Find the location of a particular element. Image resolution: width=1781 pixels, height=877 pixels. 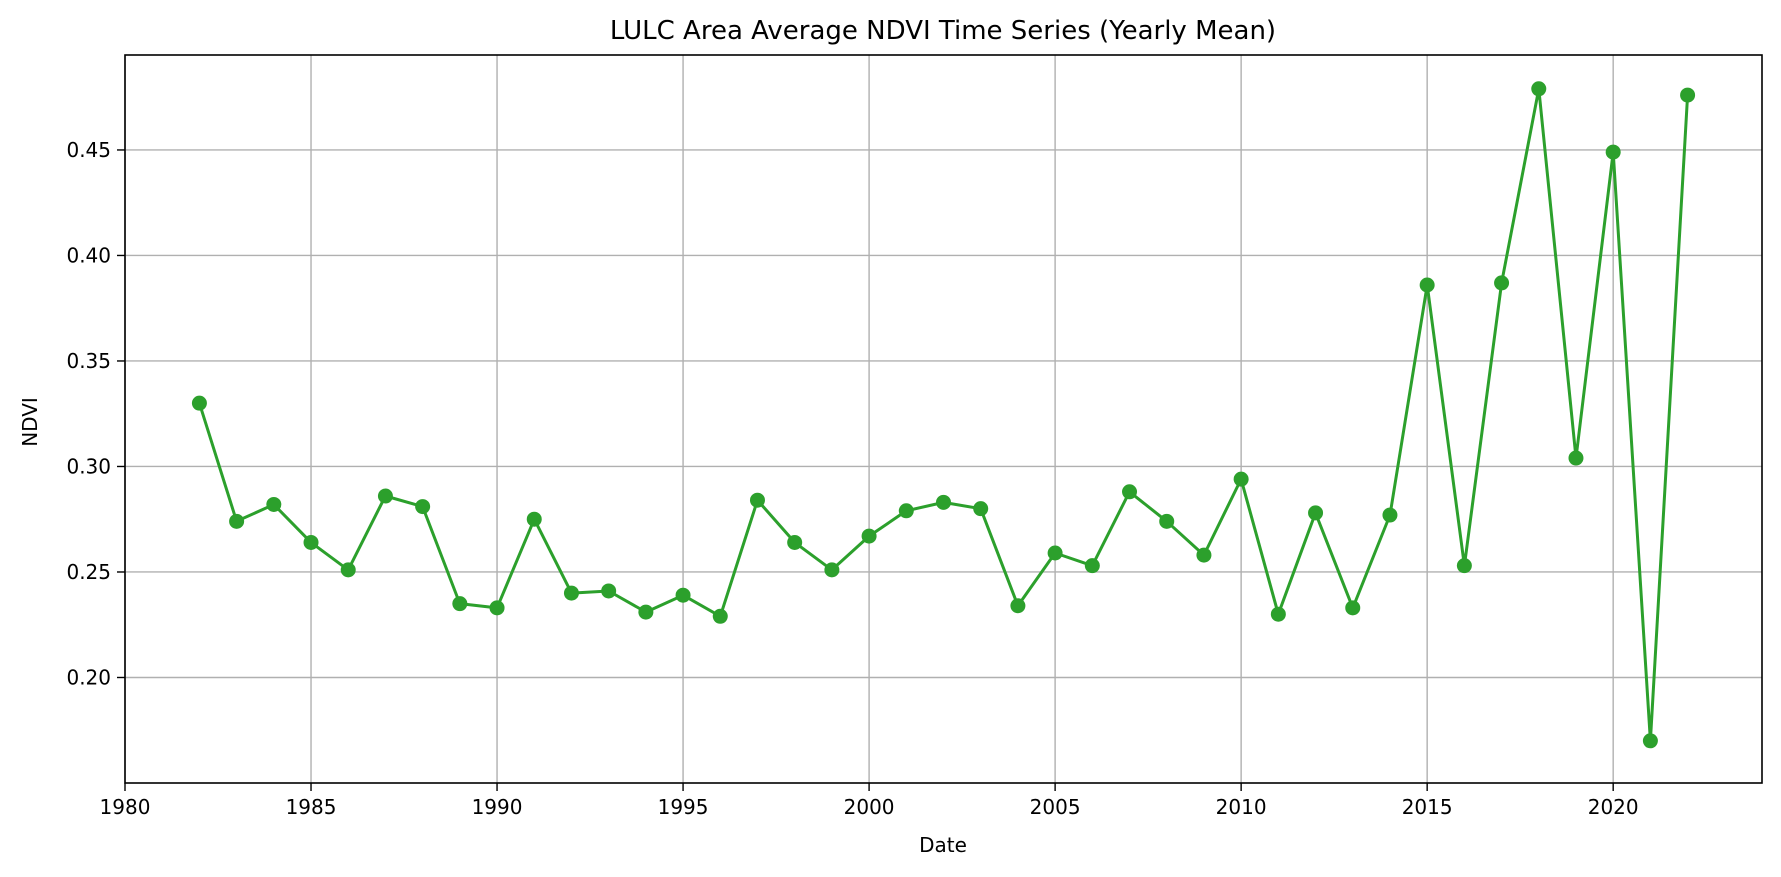

x-axis-label: Date is located at coordinates (943, 845).